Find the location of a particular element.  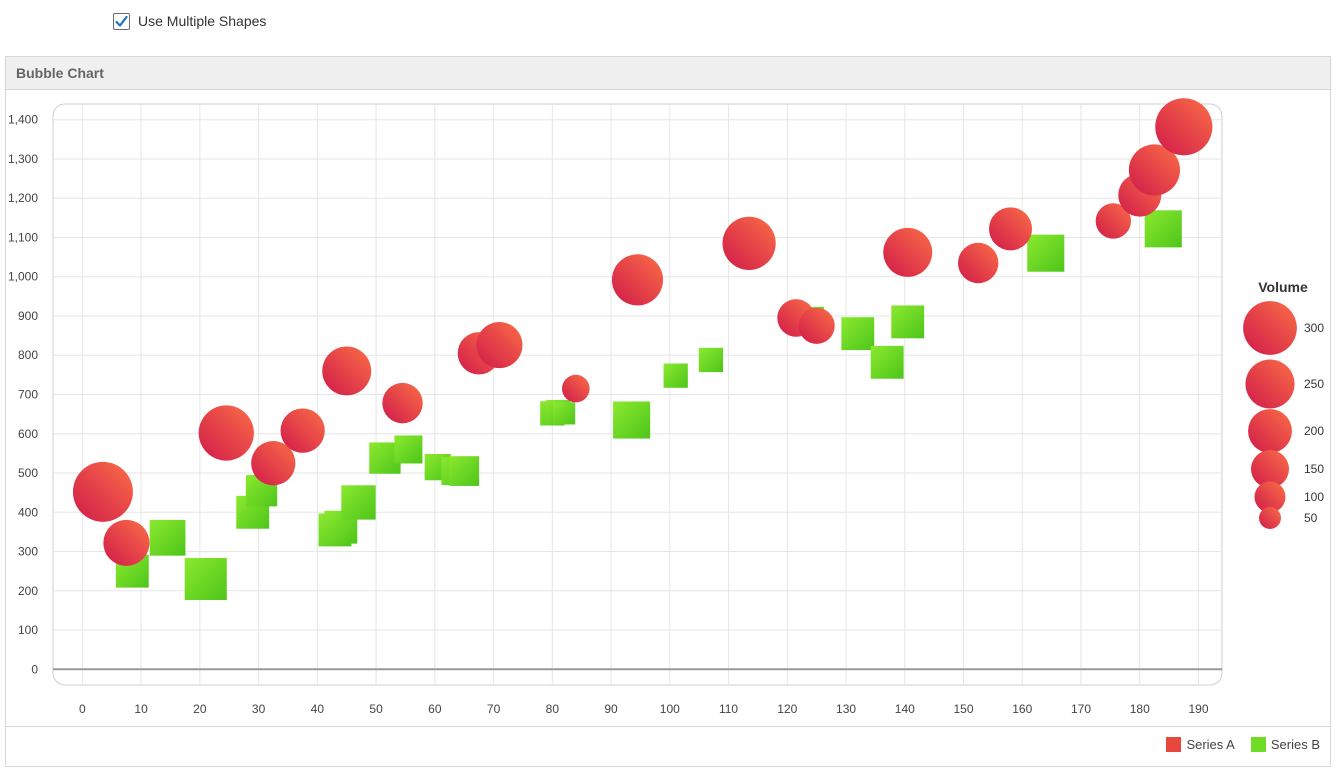

x-tick-label: 170 is located at coordinates (1081, 709).